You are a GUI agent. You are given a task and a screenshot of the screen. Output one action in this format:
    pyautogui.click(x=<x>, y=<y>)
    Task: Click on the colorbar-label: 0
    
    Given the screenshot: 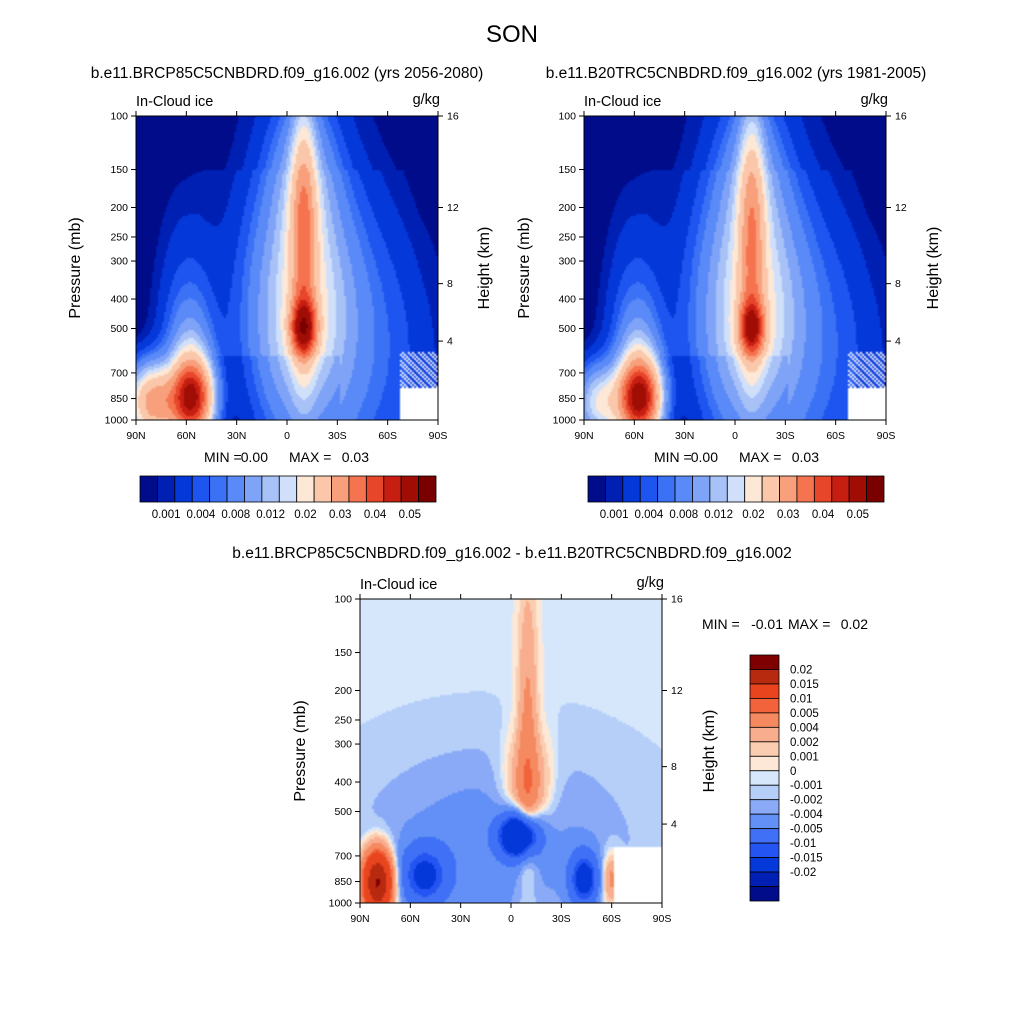 What is the action you would take?
    pyautogui.click(x=793, y=772)
    